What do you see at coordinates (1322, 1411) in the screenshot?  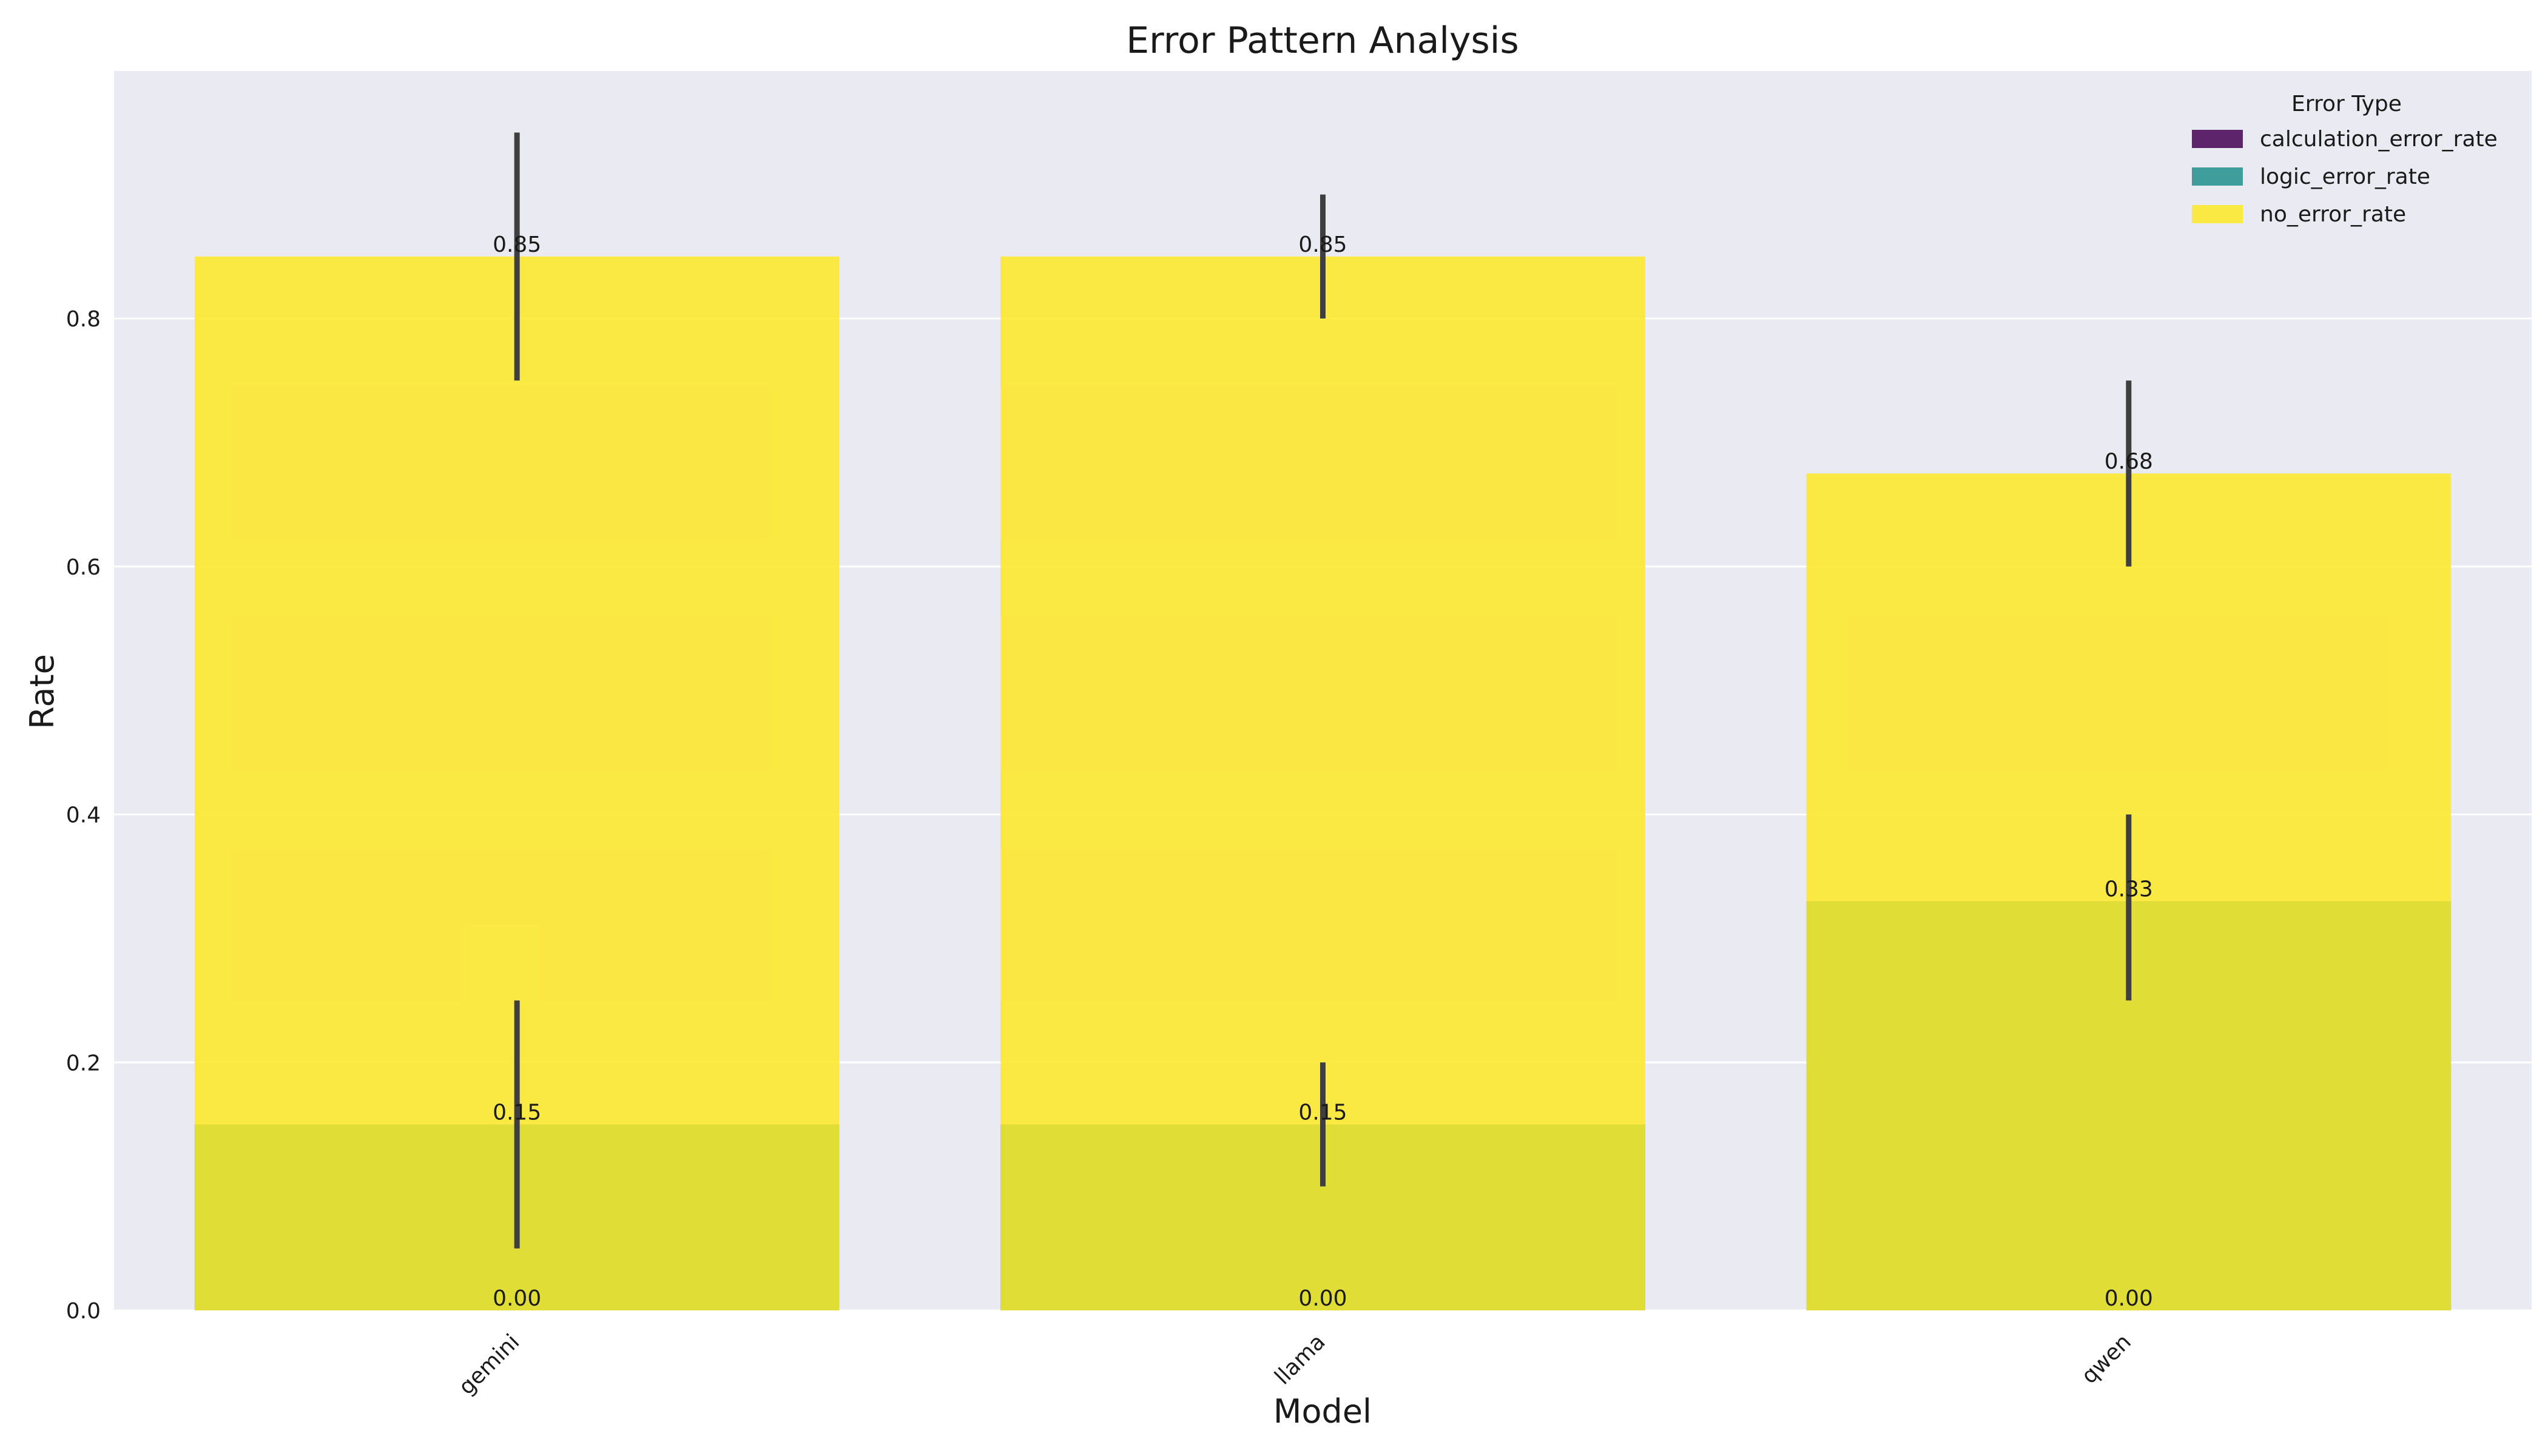 I see `x-axis-label: Model` at bounding box center [1322, 1411].